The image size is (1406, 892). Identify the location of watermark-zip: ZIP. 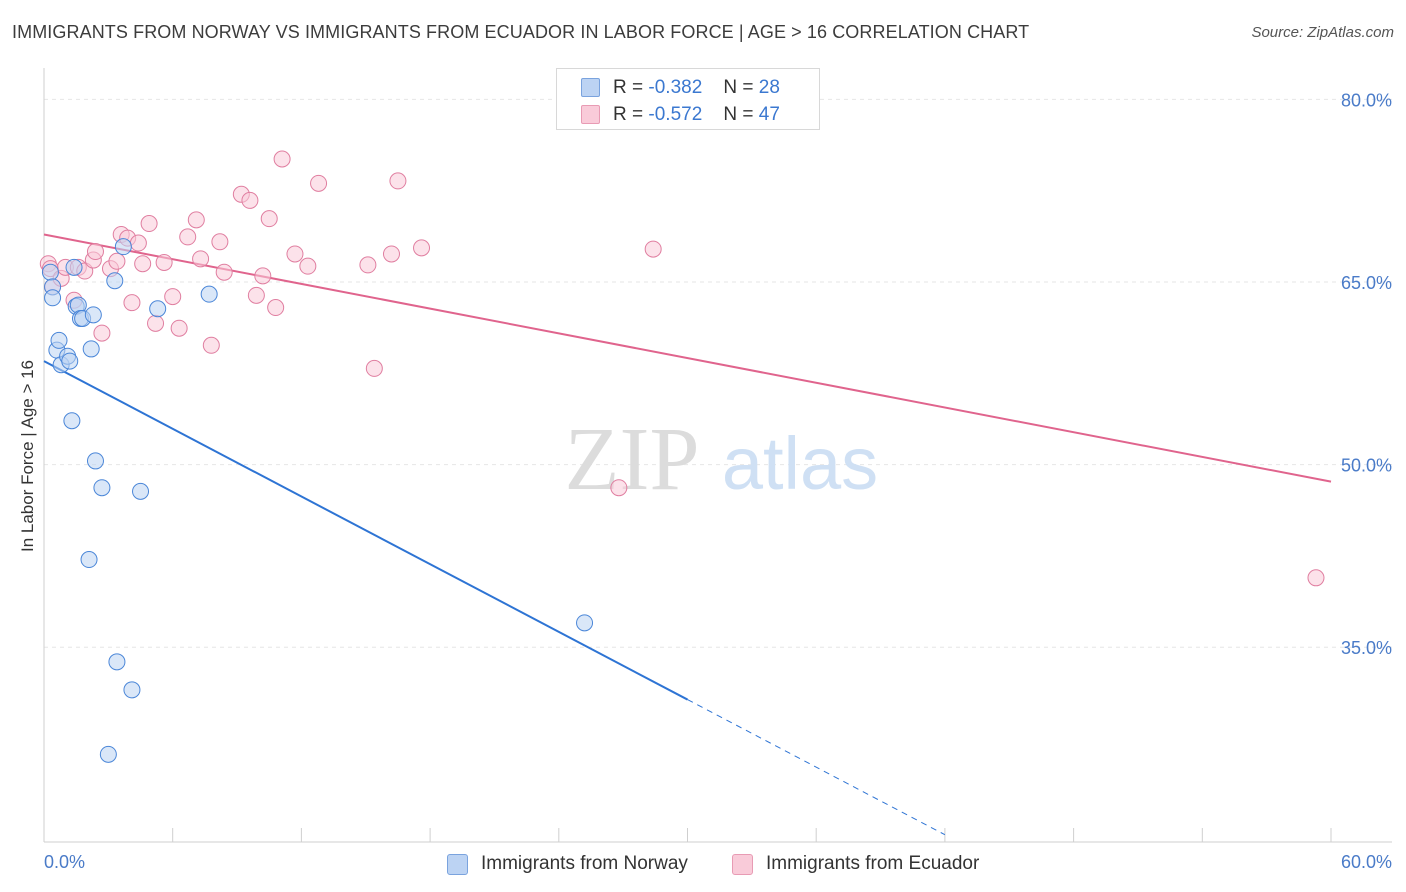
(632, 459).